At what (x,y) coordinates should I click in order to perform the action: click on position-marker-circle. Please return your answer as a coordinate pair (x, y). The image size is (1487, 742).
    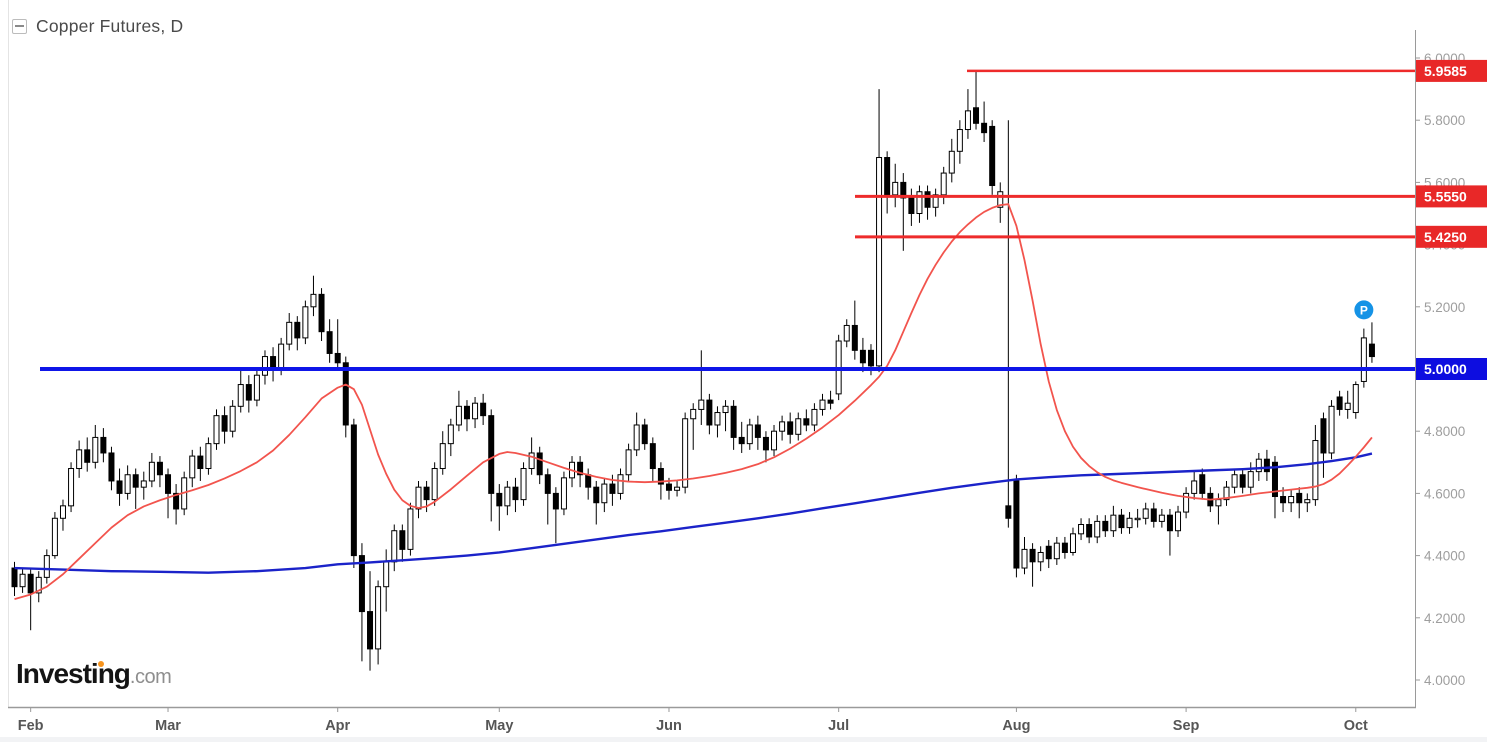
    Looking at the image, I should click on (1364, 310).